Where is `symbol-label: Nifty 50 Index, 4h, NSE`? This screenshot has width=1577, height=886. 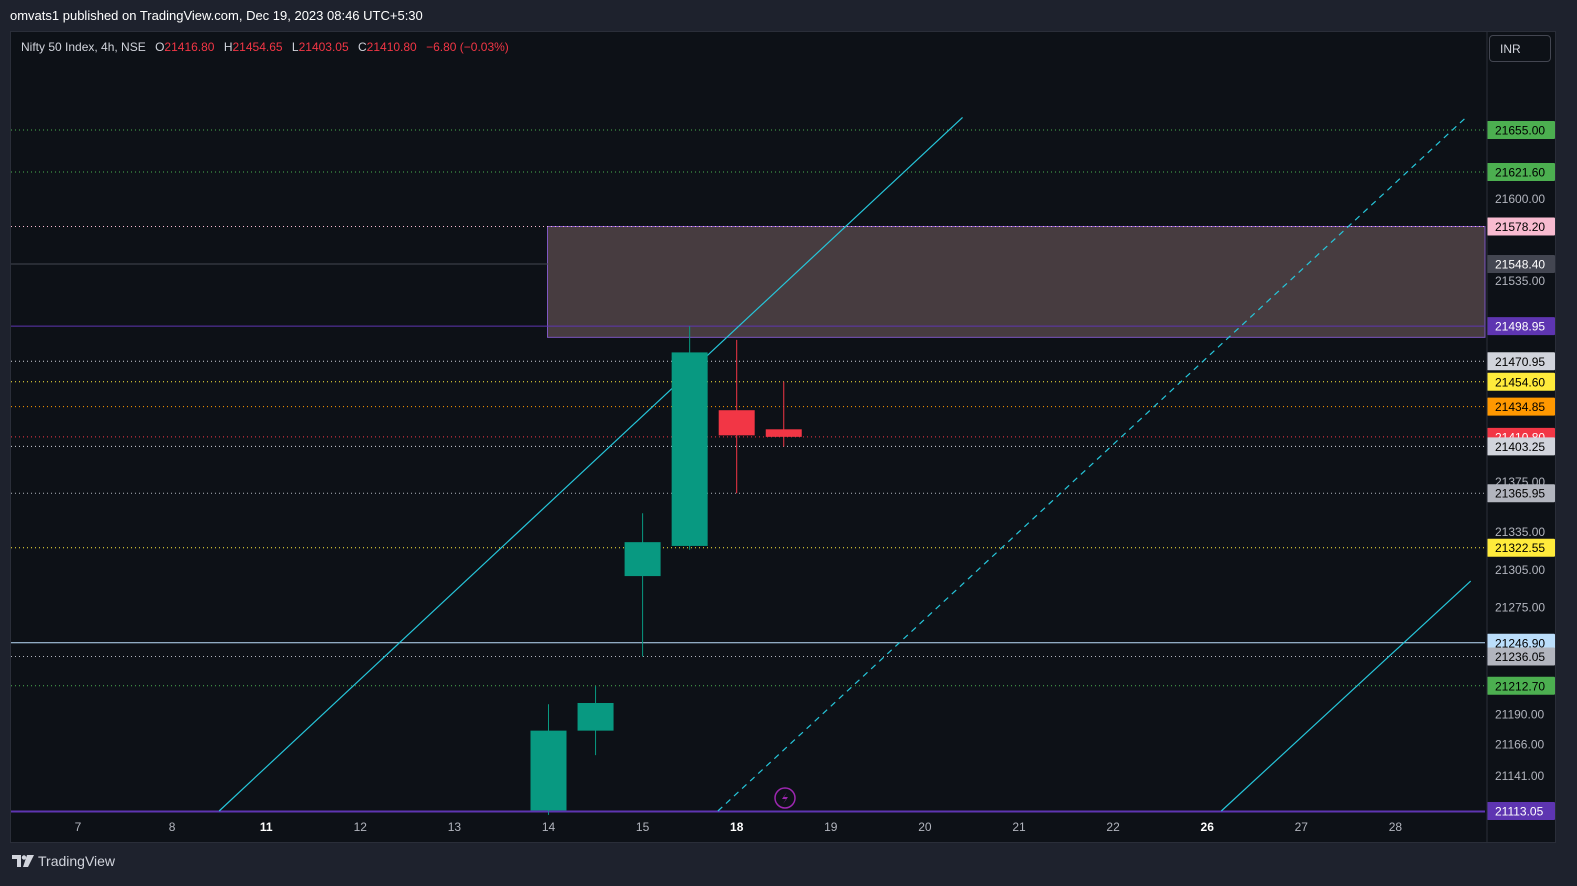
symbol-label: Nifty 50 Index, 4h, NSE is located at coordinates (83, 47).